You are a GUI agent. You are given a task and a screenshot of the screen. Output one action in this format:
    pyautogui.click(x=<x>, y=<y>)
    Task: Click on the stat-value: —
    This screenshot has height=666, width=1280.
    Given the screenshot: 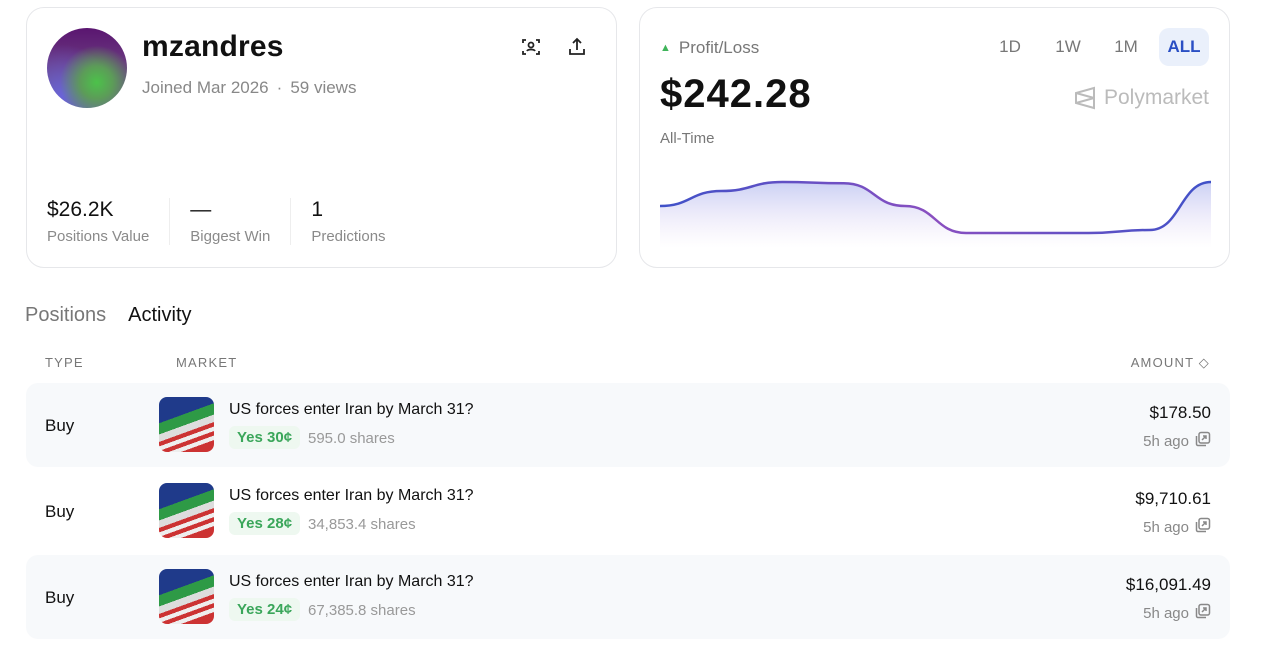 What is the action you would take?
    pyautogui.click(x=201, y=209)
    